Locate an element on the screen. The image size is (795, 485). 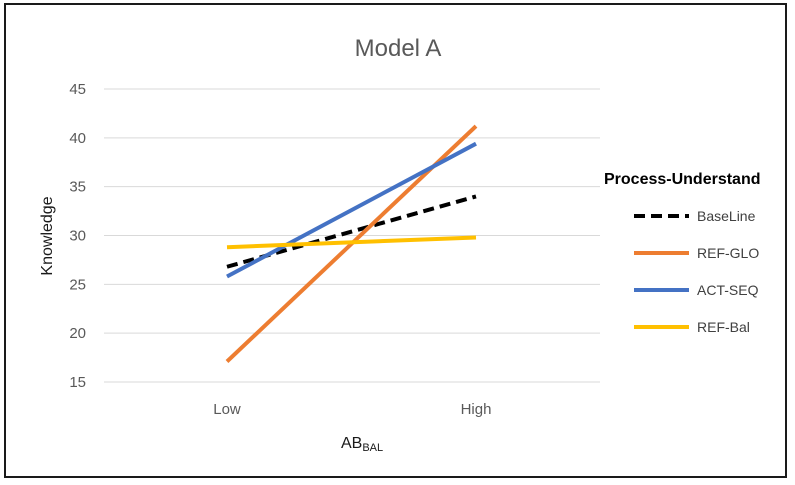
y-tick-label: 20 is located at coordinates (77, 333).